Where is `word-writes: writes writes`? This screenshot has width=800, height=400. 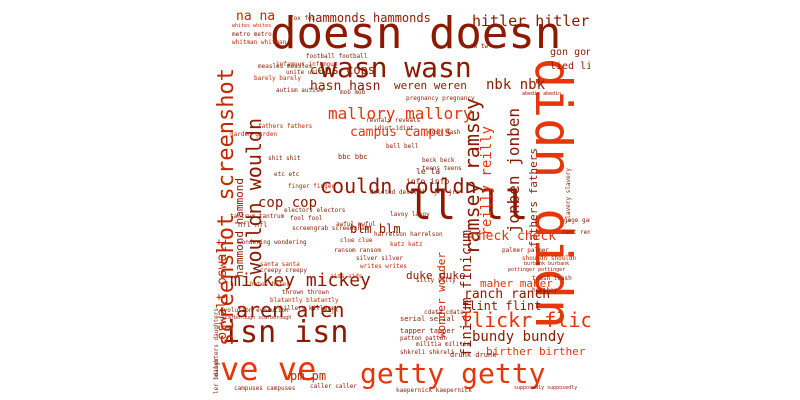
word-writes: writes writes is located at coordinates (383, 266).